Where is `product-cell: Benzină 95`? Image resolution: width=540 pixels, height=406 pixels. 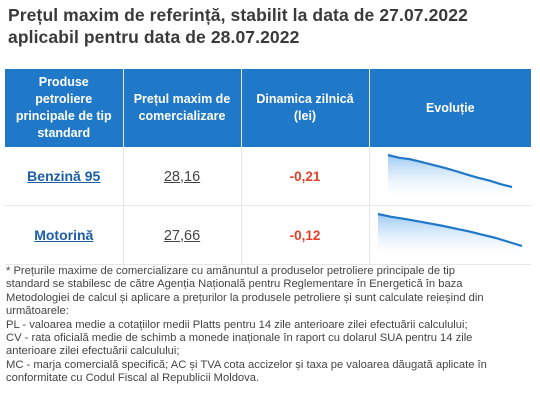
product-cell: Benzină 95 is located at coordinates (64, 176).